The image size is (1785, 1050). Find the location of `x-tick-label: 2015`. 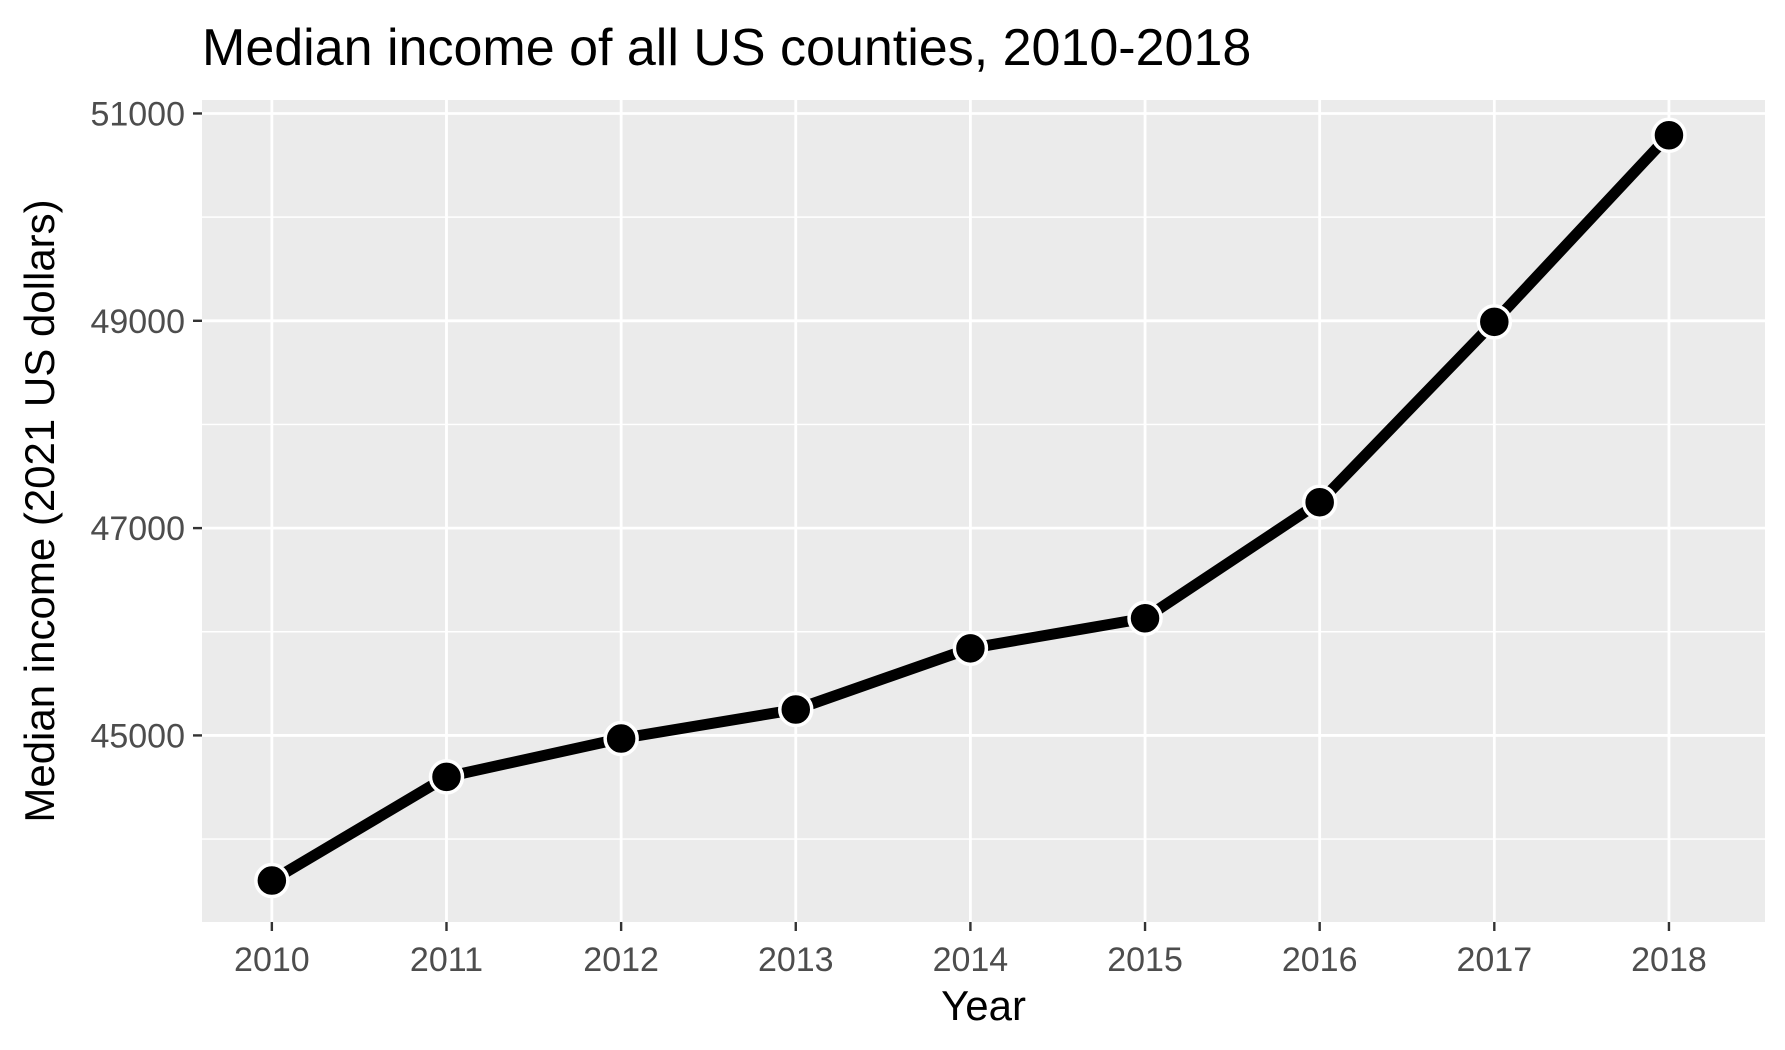

x-tick-label: 2015 is located at coordinates (1145, 960).